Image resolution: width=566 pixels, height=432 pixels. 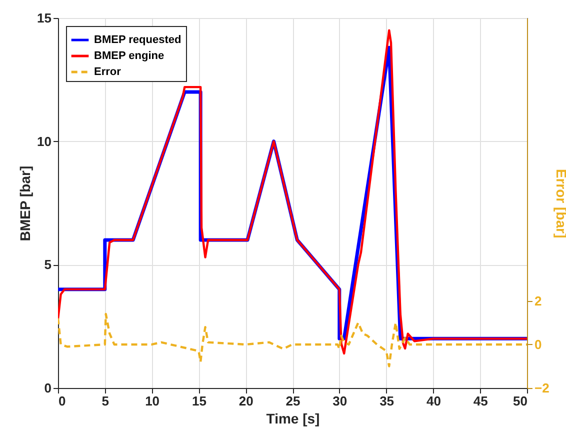 What do you see at coordinates (199, 401) in the screenshot?
I see `x-tick-label: 15` at bounding box center [199, 401].